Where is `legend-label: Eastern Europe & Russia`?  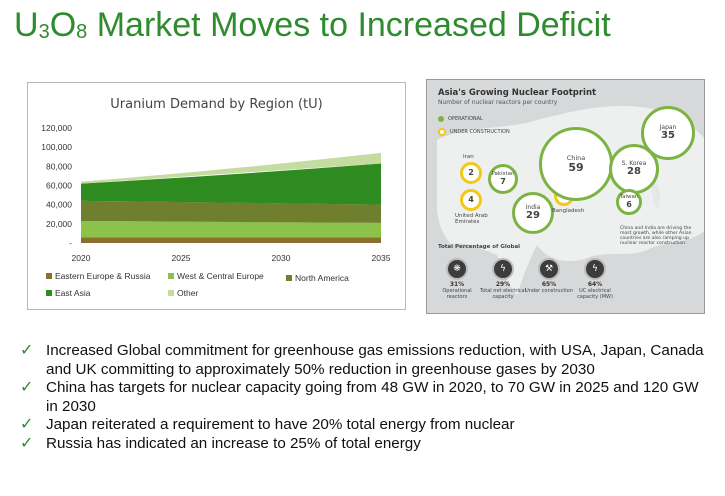 legend-label: Eastern Europe & Russia is located at coordinates (103, 276).